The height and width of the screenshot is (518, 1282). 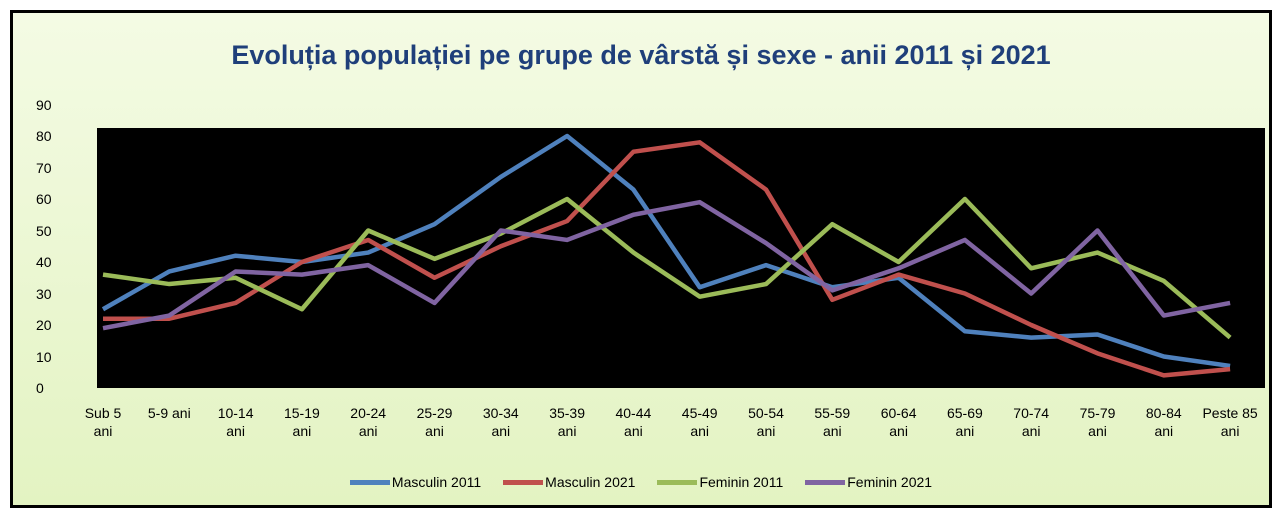 I want to click on x-tick-label: Peste 85 ani, so click(x=1230, y=422).